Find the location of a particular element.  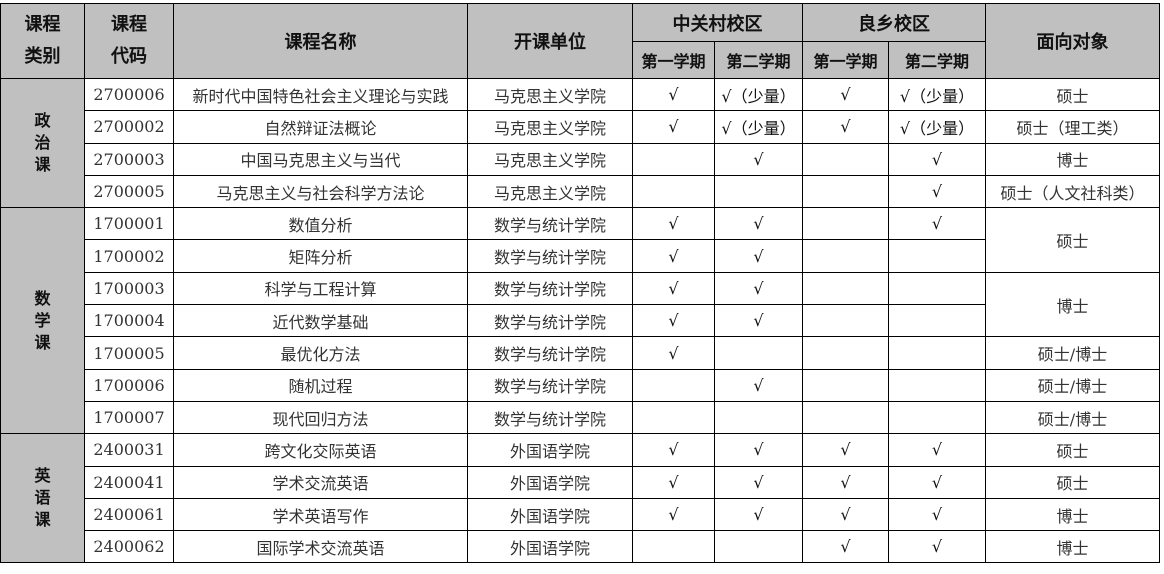

table-row: 2400061 学术英语写作 外国语学院 √ √ √ √ 博士 is located at coordinates (580, 514).